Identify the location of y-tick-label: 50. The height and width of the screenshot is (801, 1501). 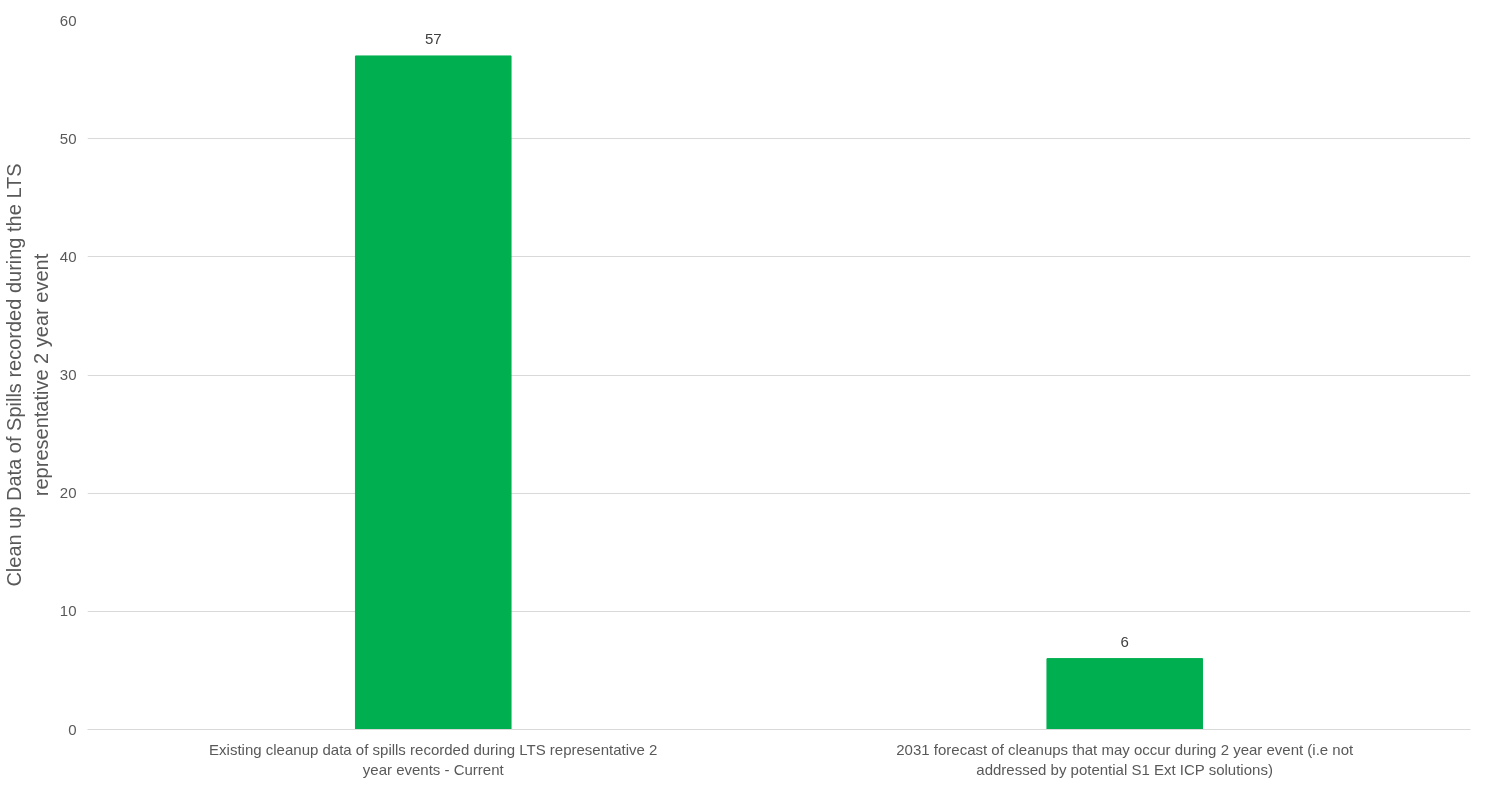
(68, 138).